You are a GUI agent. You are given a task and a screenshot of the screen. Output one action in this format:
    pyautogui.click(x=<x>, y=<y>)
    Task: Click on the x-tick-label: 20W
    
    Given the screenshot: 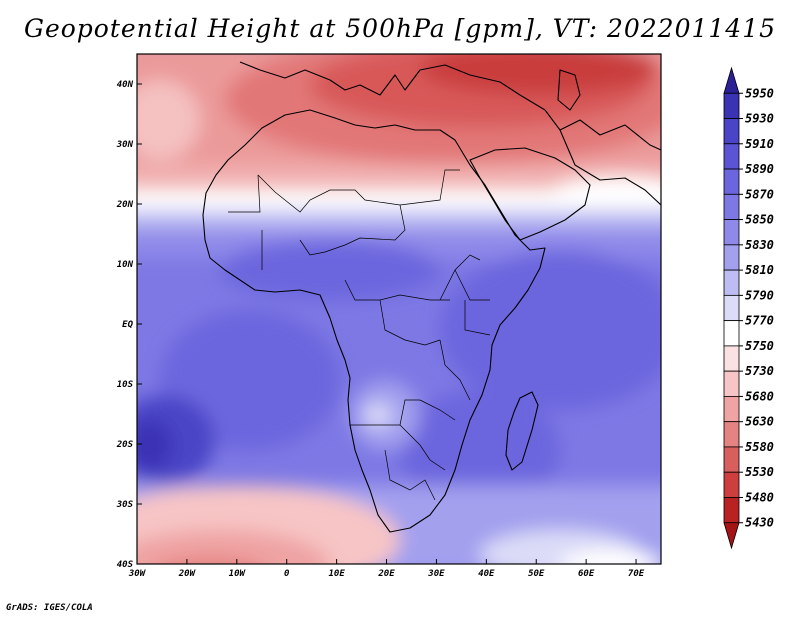 What is the action you would take?
    pyautogui.click(x=187, y=574)
    